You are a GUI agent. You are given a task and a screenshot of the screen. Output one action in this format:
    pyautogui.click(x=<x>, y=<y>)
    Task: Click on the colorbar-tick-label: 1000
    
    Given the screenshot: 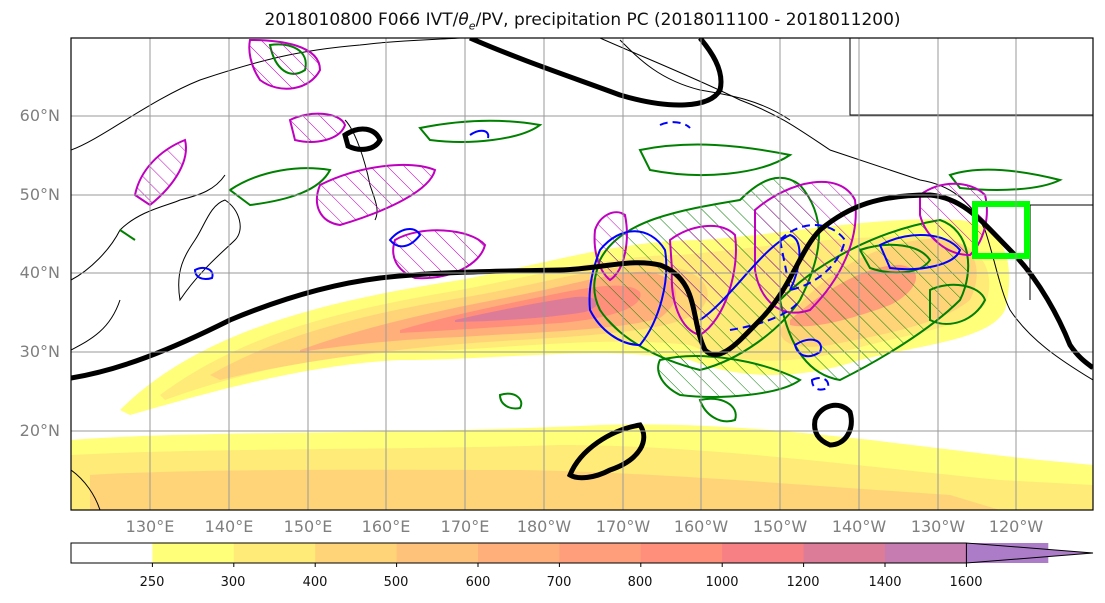 What is the action you would take?
    pyautogui.click(x=722, y=582)
    